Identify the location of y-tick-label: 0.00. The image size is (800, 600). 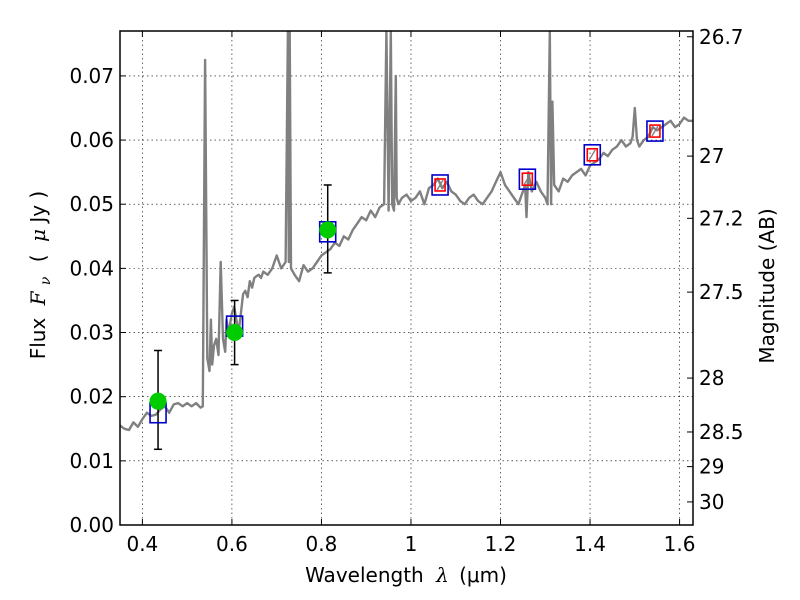
(91, 525).